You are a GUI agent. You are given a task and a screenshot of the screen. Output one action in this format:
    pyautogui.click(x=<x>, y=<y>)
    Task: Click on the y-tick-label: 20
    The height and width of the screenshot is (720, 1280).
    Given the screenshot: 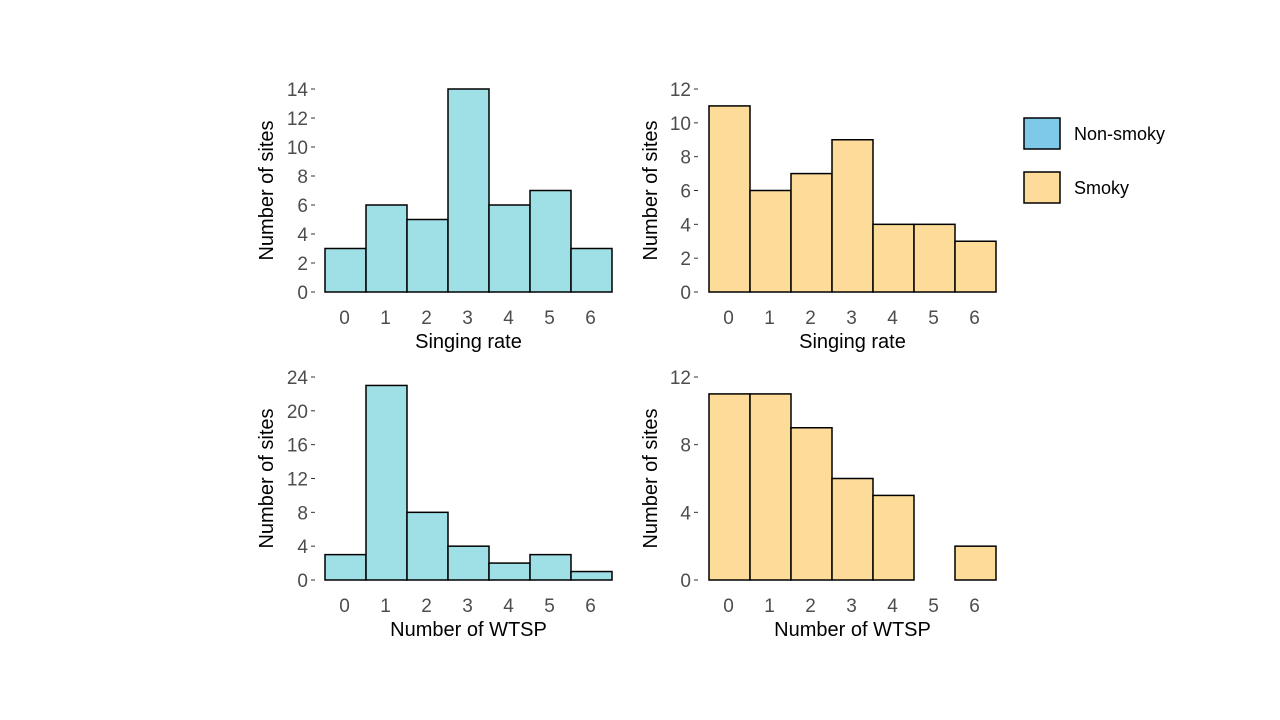 What is the action you would take?
    pyautogui.click(x=297, y=412)
    